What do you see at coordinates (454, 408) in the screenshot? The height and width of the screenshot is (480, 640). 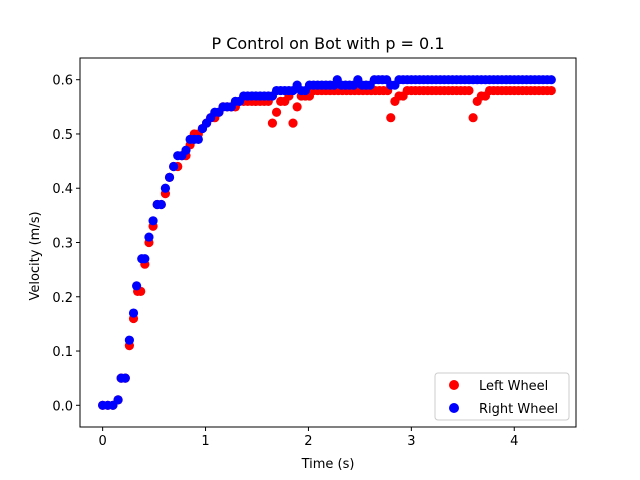 I see `legend-marker-right-wheel` at bounding box center [454, 408].